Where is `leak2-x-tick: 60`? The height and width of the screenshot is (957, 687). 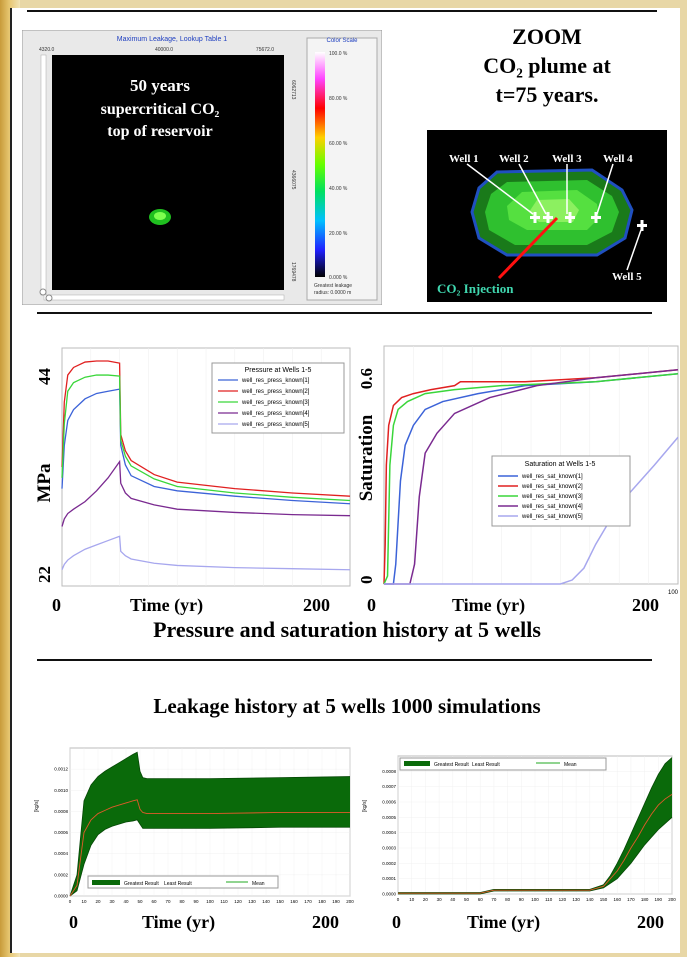 leak2-x-tick: 60 is located at coordinates (481, 899).